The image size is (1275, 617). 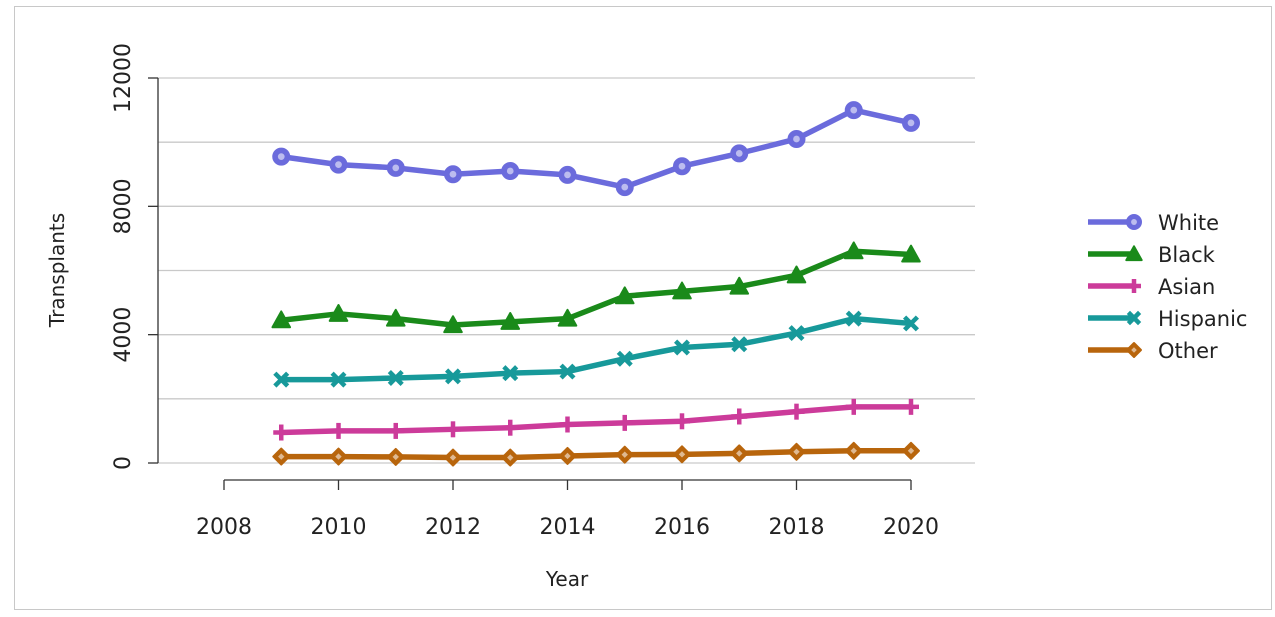 What do you see at coordinates (1202, 319) in the screenshot?
I see `legend-label: Hispanic` at bounding box center [1202, 319].